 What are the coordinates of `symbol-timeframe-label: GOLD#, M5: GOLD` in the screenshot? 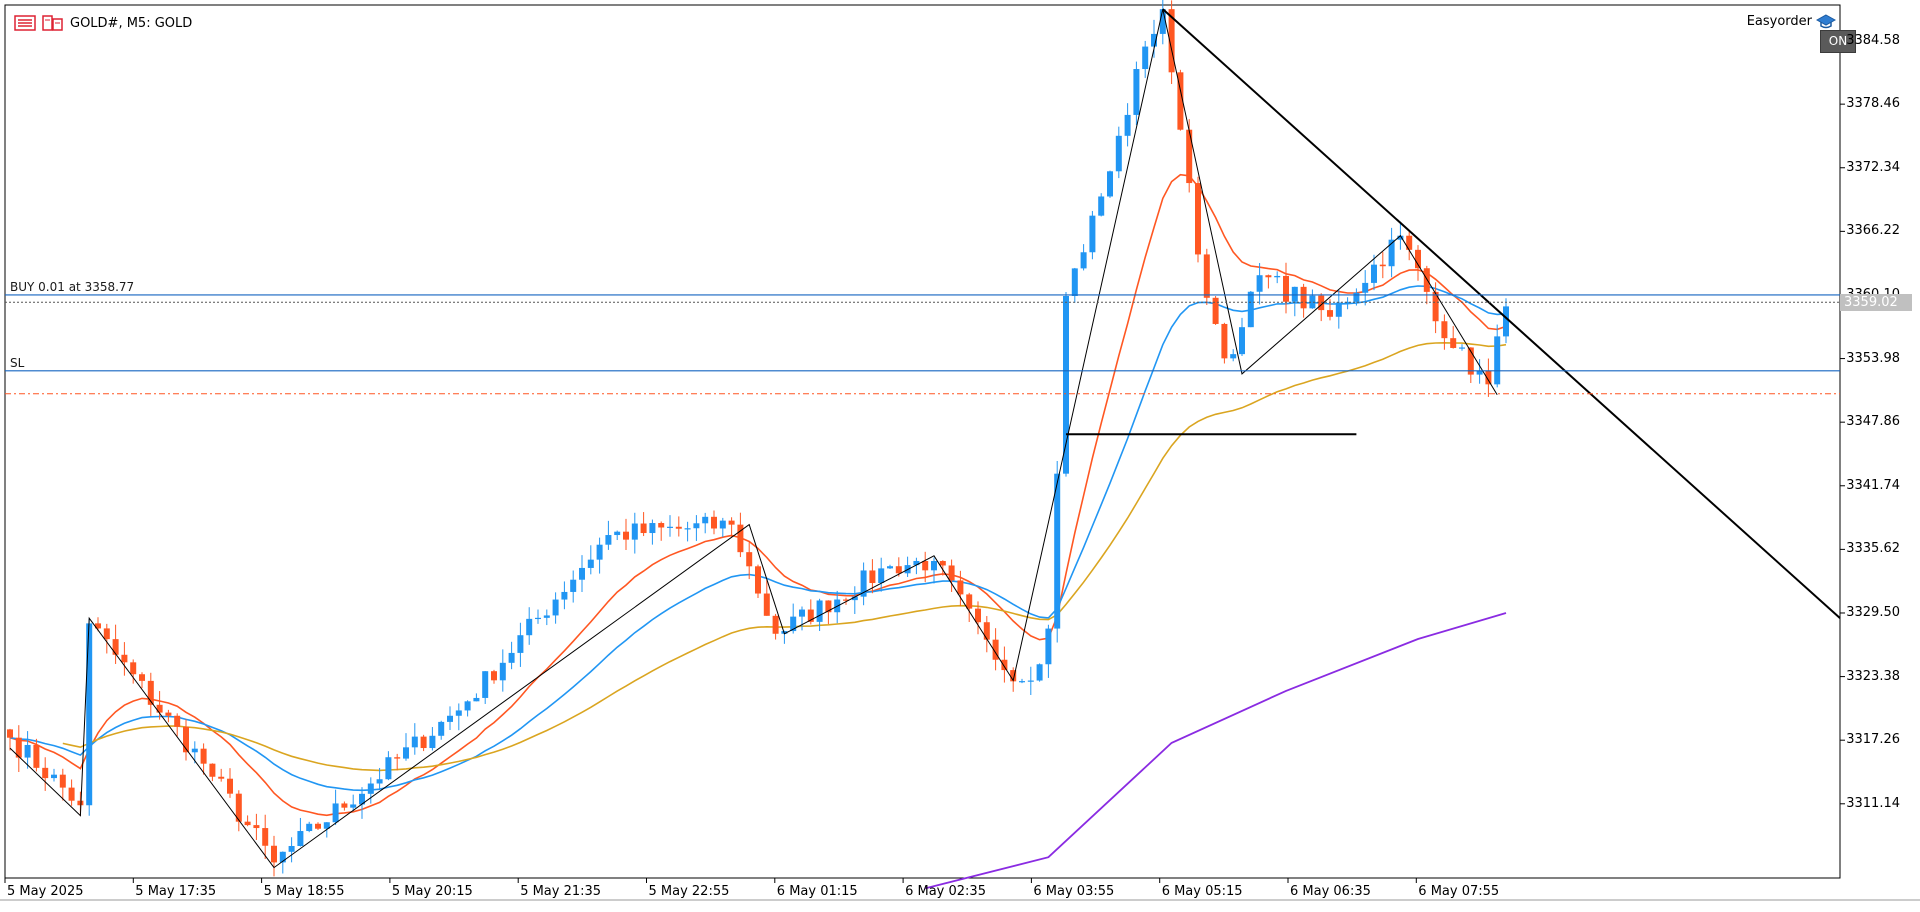 It's located at (131, 23).